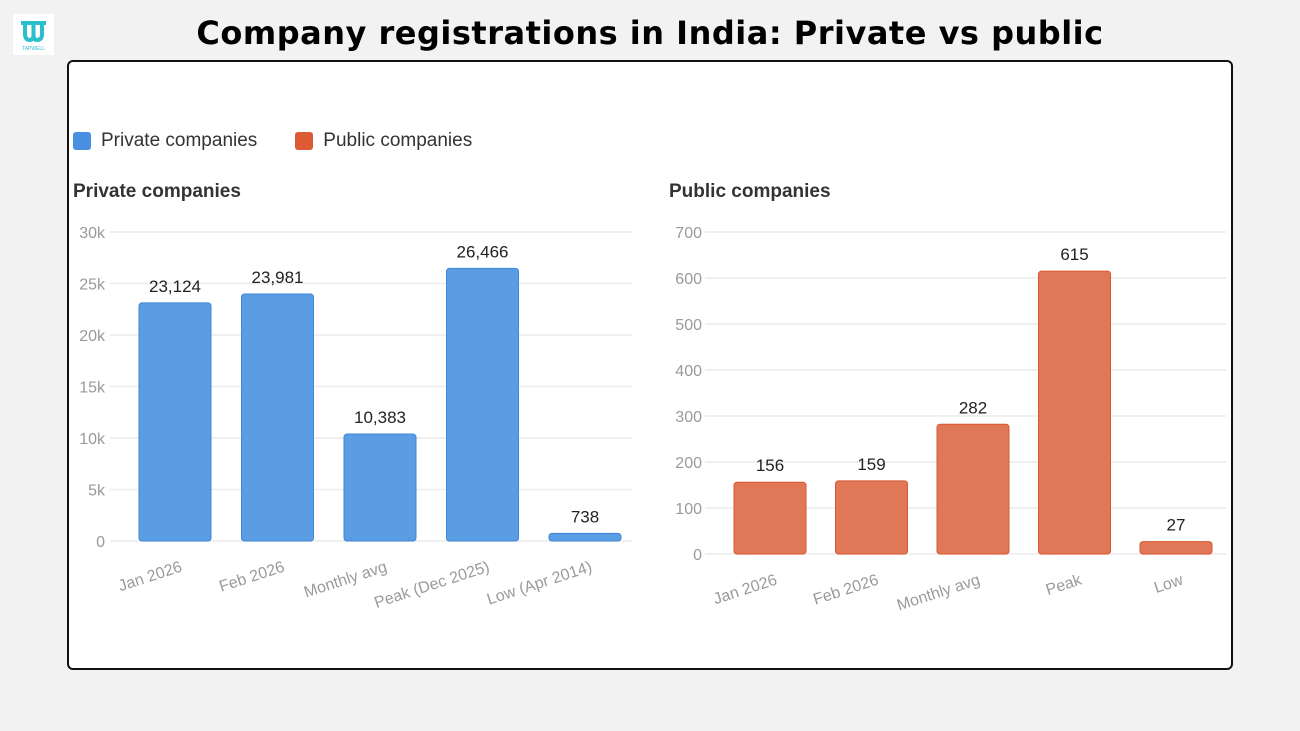 The width and height of the screenshot is (1300, 731). I want to click on data-label: 27, so click(1176, 525).